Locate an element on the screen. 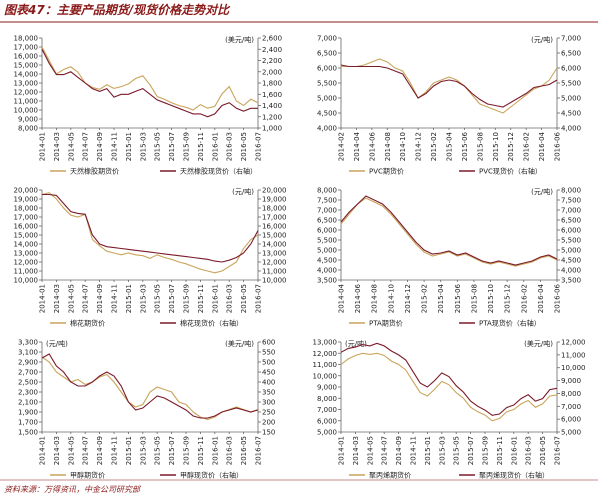  x-tick-label: 2014-08 is located at coordinates (375, 298).